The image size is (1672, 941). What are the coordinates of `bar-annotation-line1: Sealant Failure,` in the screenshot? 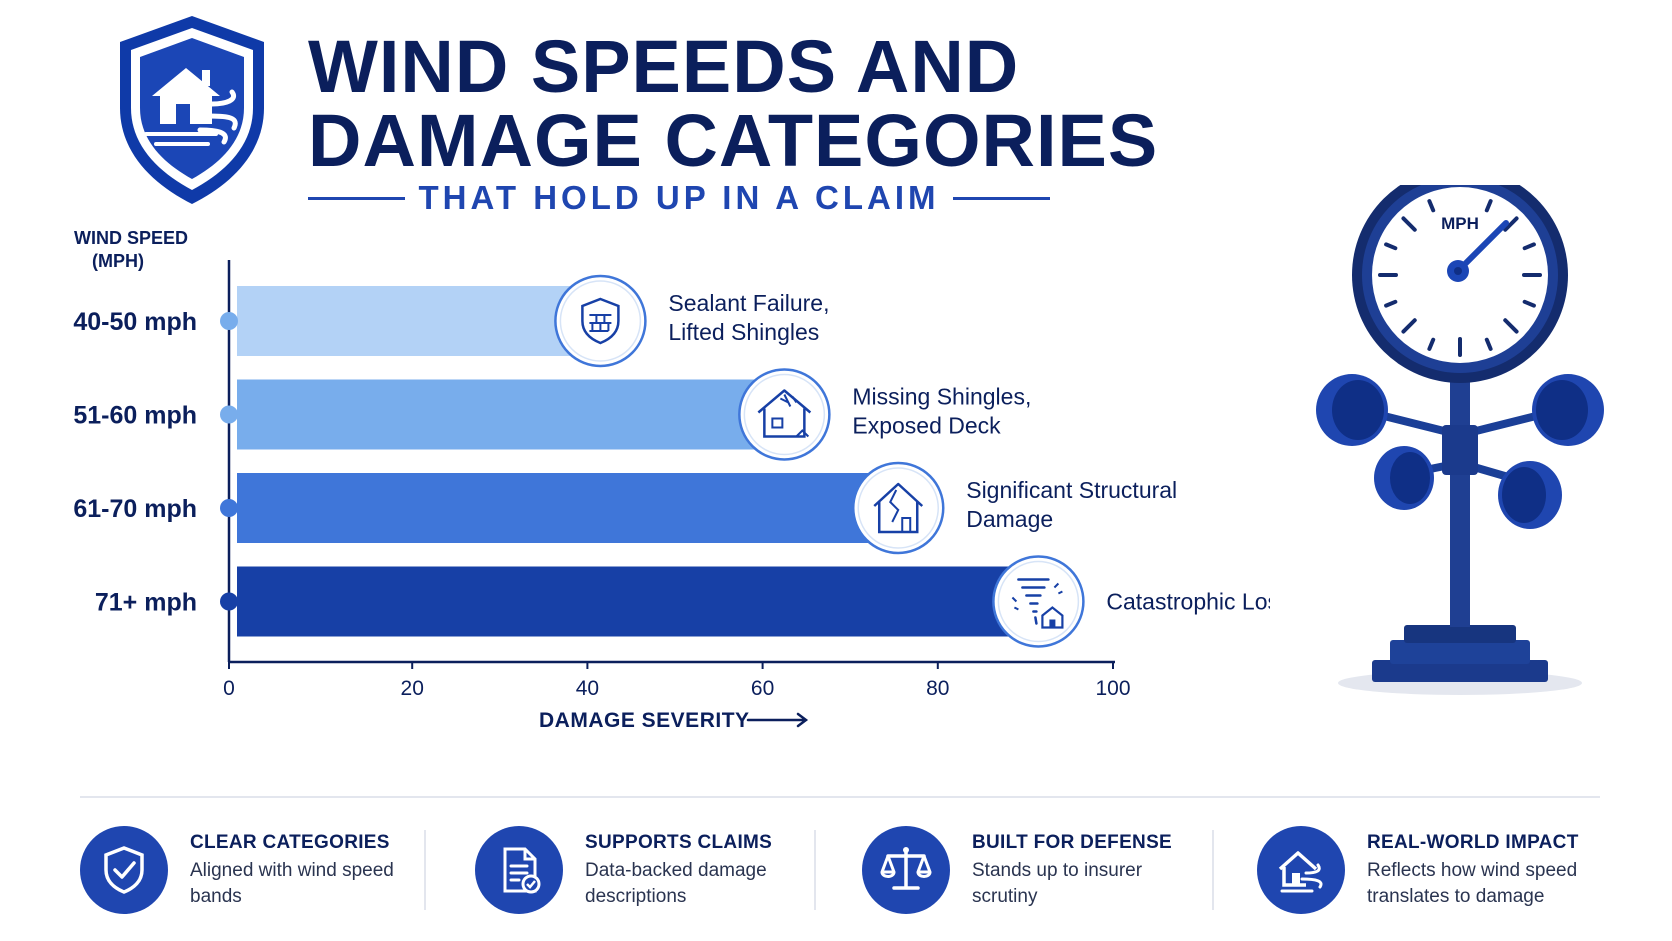 It's located at (748, 303).